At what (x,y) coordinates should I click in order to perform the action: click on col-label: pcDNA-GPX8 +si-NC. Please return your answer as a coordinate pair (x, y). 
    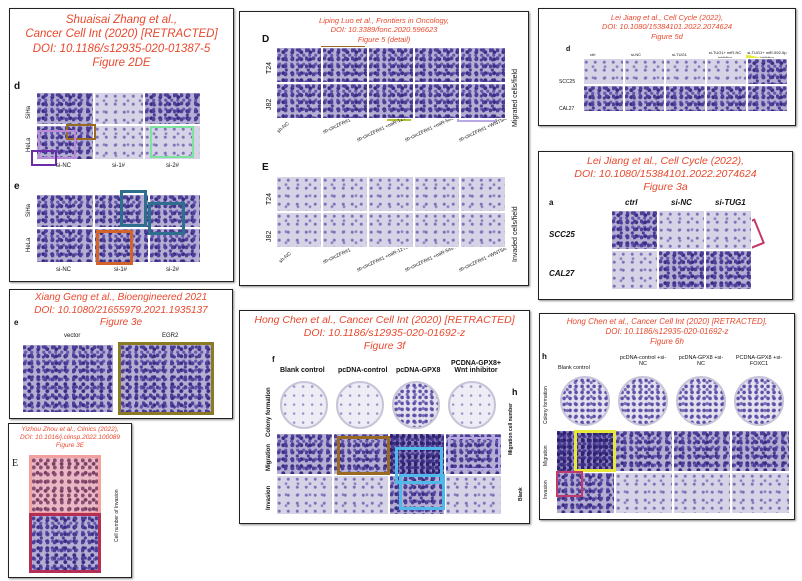
    Looking at the image, I should click on (701, 361).